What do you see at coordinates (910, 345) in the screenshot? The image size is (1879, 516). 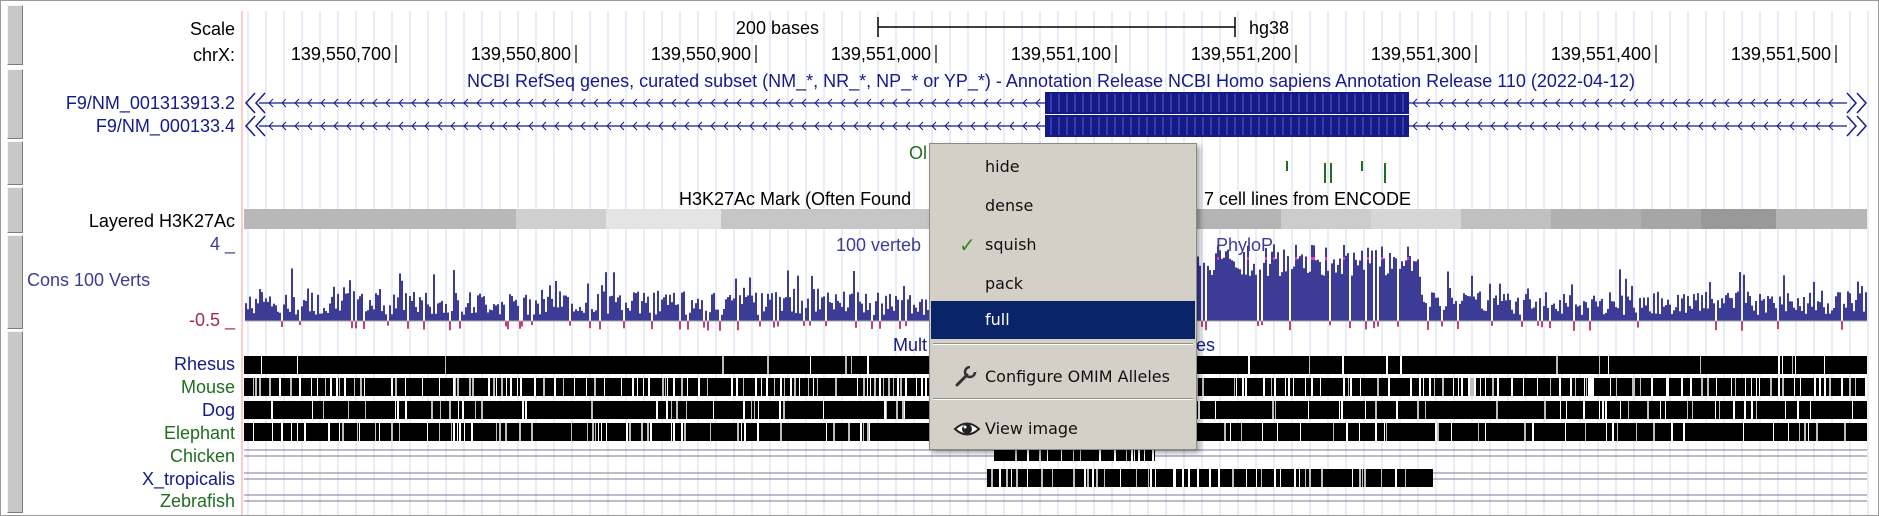 I see `multiz-track-title-left: Mult` at bounding box center [910, 345].